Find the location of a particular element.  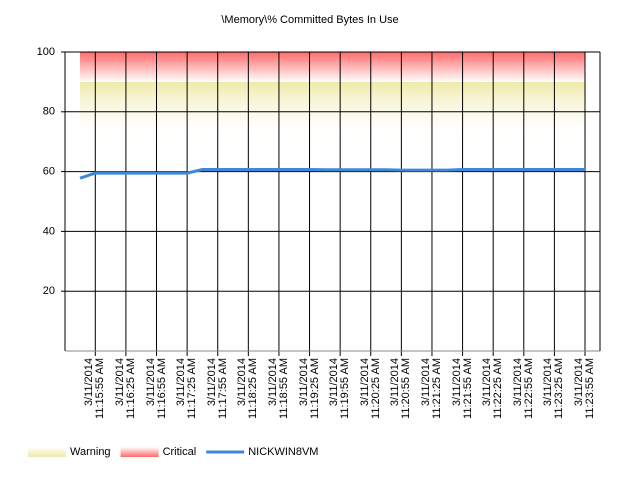

y-tick-label: 80 is located at coordinates (49, 112).